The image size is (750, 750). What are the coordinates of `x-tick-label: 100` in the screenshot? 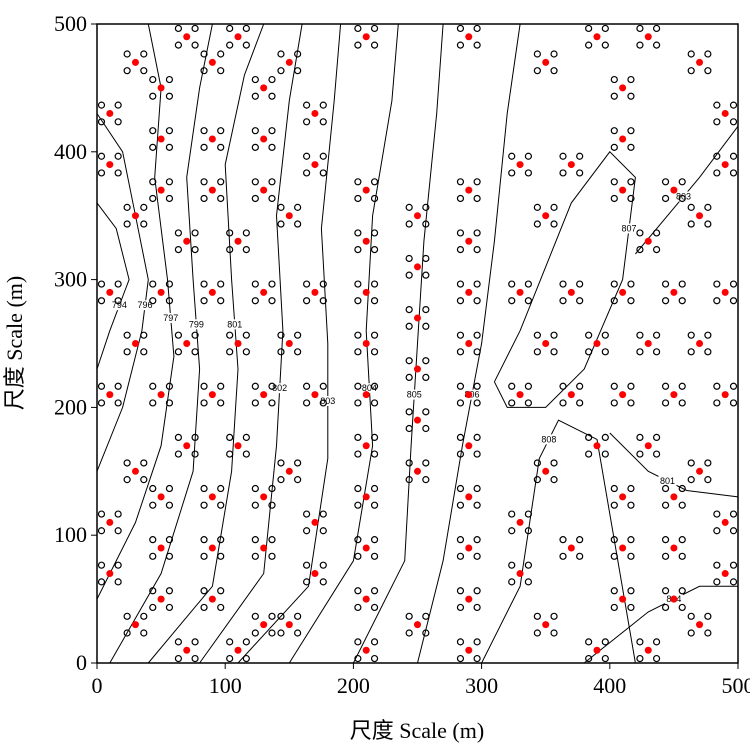 It's located at (225, 685).